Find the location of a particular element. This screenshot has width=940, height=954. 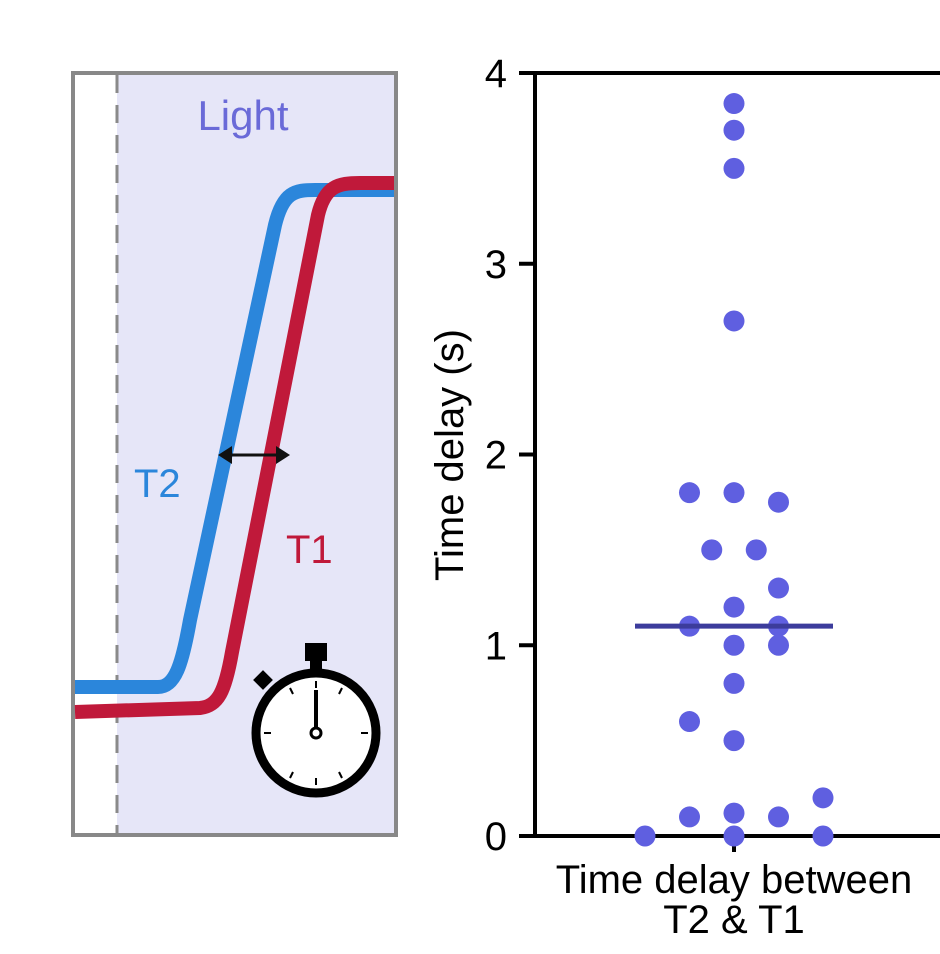

y-tick-label: 4 is located at coordinates (496, 74).